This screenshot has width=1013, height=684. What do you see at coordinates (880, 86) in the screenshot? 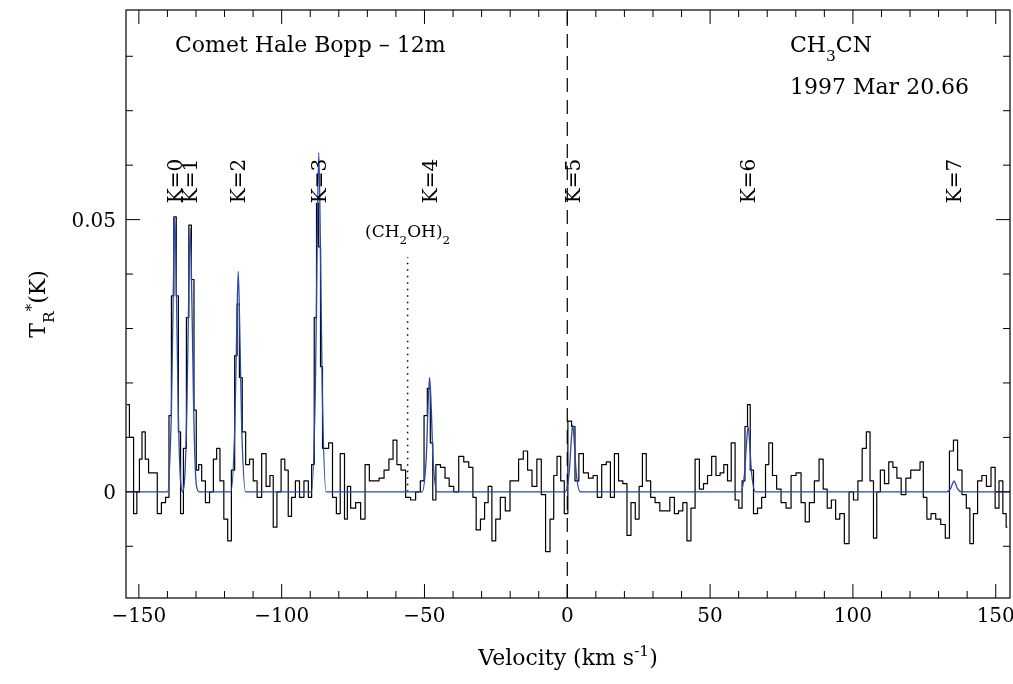
I see `annotation: 1997 Mar 20.66` at bounding box center [880, 86].